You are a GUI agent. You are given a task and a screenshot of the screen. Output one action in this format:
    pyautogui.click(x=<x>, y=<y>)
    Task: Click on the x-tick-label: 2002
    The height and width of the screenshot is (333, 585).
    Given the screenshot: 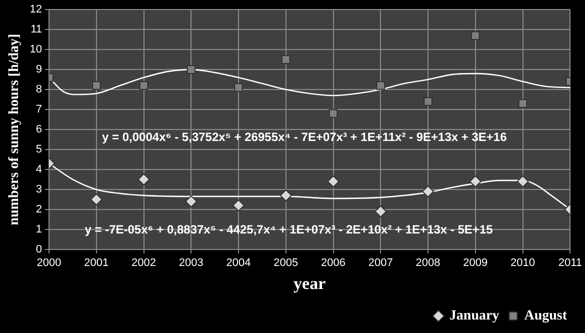 What is the action you would take?
    pyautogui.click(x=144, y=263)
    